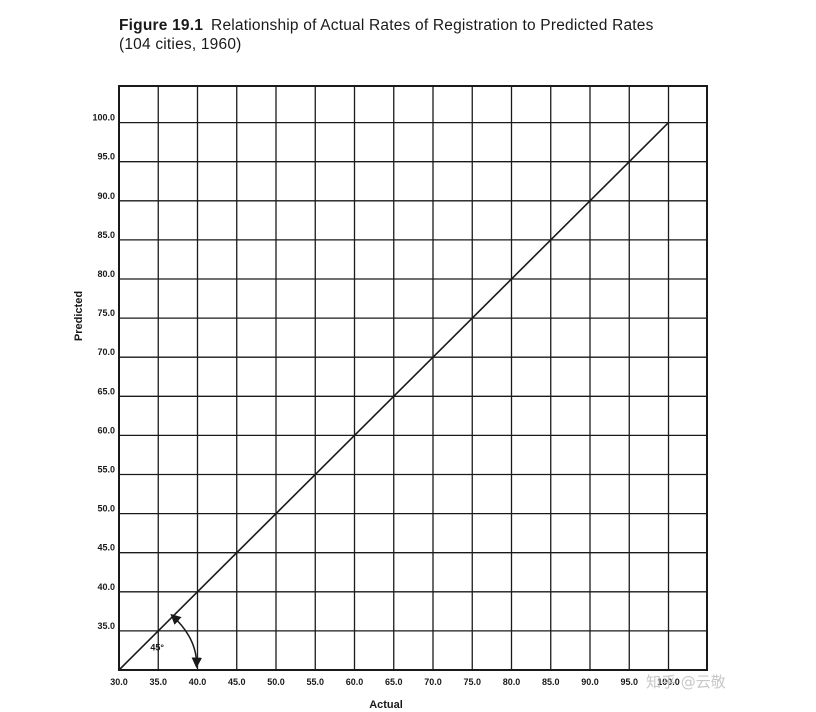 Image resolution: width=816 pixels, height=712 pixels. I want to click on y-tick-label: 70.0, so click(106, 352).